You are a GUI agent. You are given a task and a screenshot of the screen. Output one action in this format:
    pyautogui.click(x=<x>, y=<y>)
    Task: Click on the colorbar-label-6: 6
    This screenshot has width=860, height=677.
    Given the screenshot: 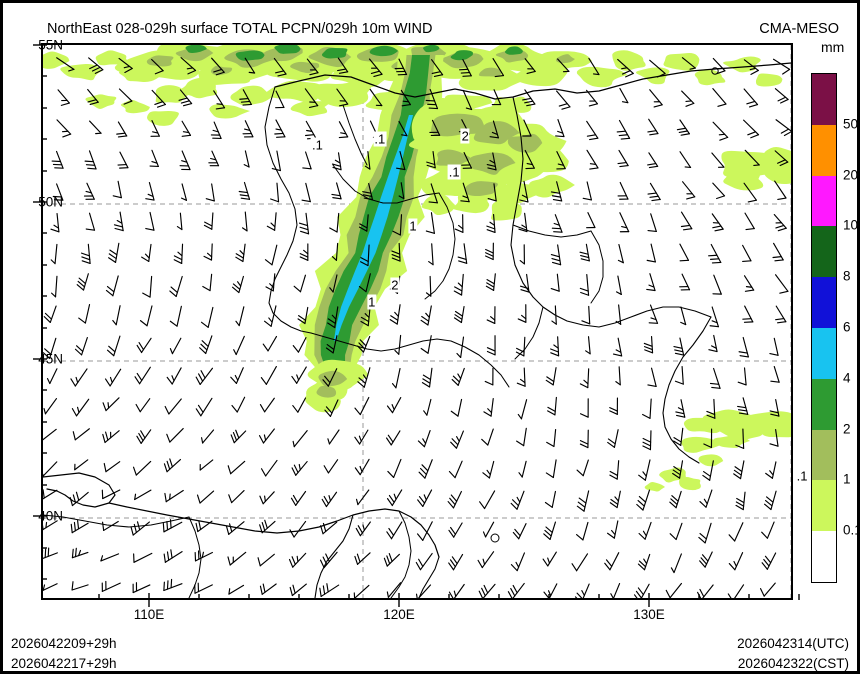 What is the action you would take?
    pyautogui.click(x=847, y=327)
    